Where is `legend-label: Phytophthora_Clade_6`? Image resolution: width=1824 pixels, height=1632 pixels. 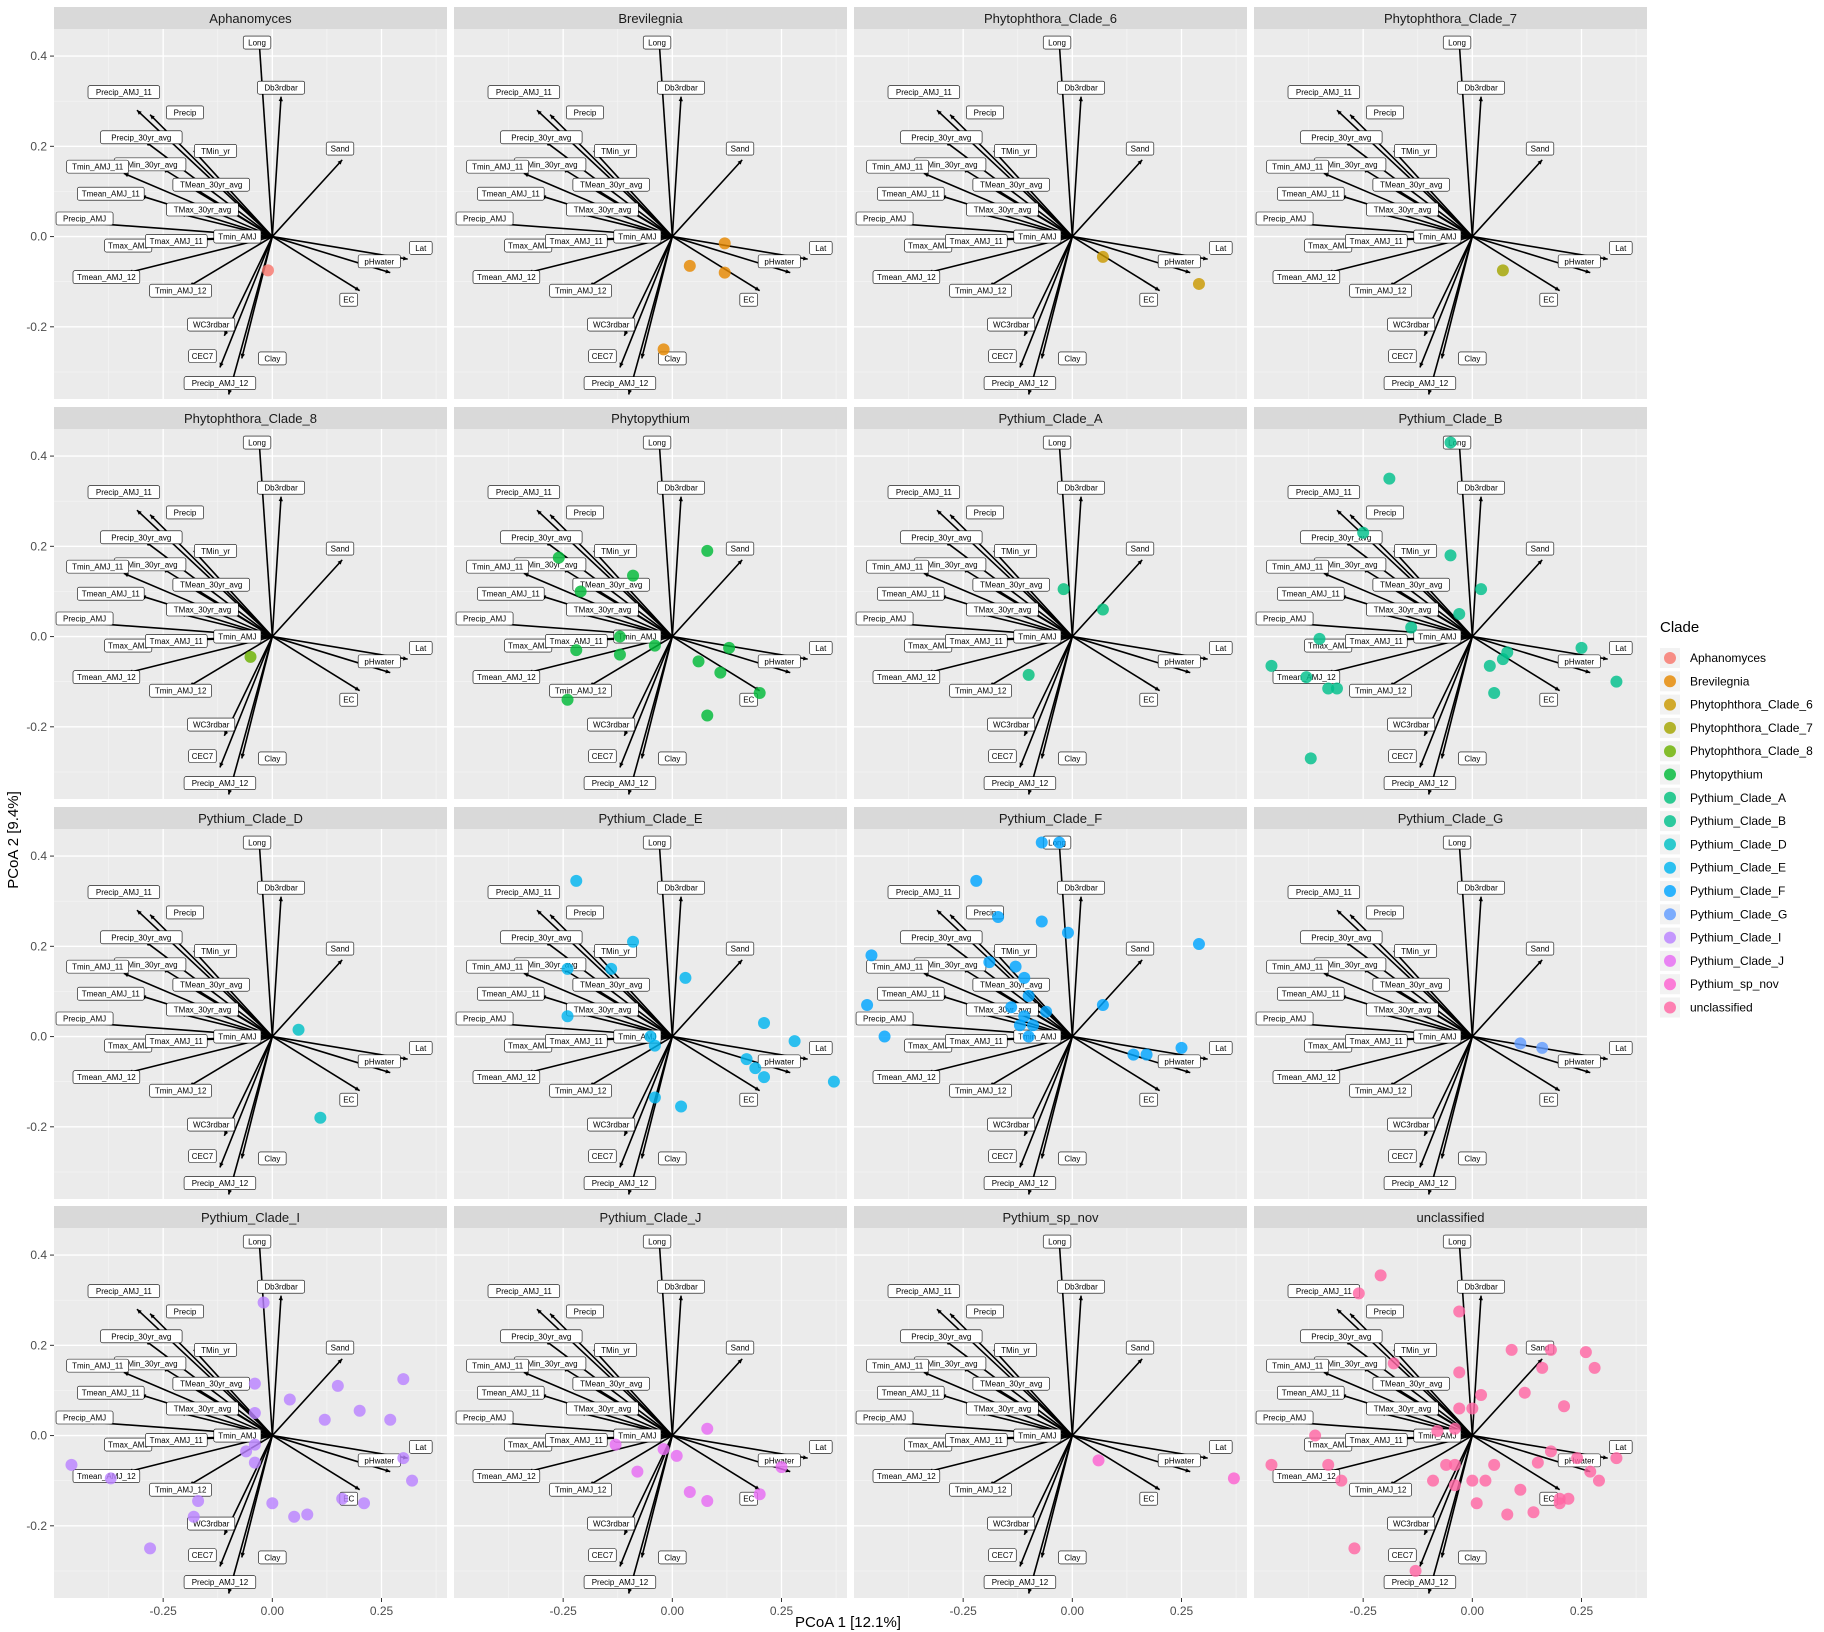 legend-label: Phytophthora_Clade_6 is located at coordinates (1751, 705).